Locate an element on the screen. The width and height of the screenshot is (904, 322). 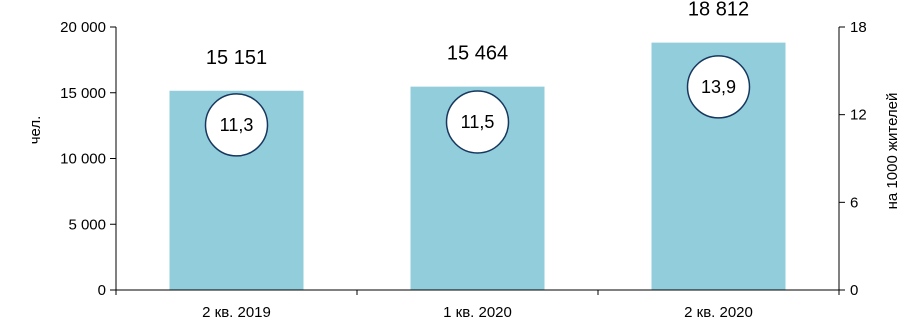
bar-value-label: 15 151 is located at coordinates (236, 58).